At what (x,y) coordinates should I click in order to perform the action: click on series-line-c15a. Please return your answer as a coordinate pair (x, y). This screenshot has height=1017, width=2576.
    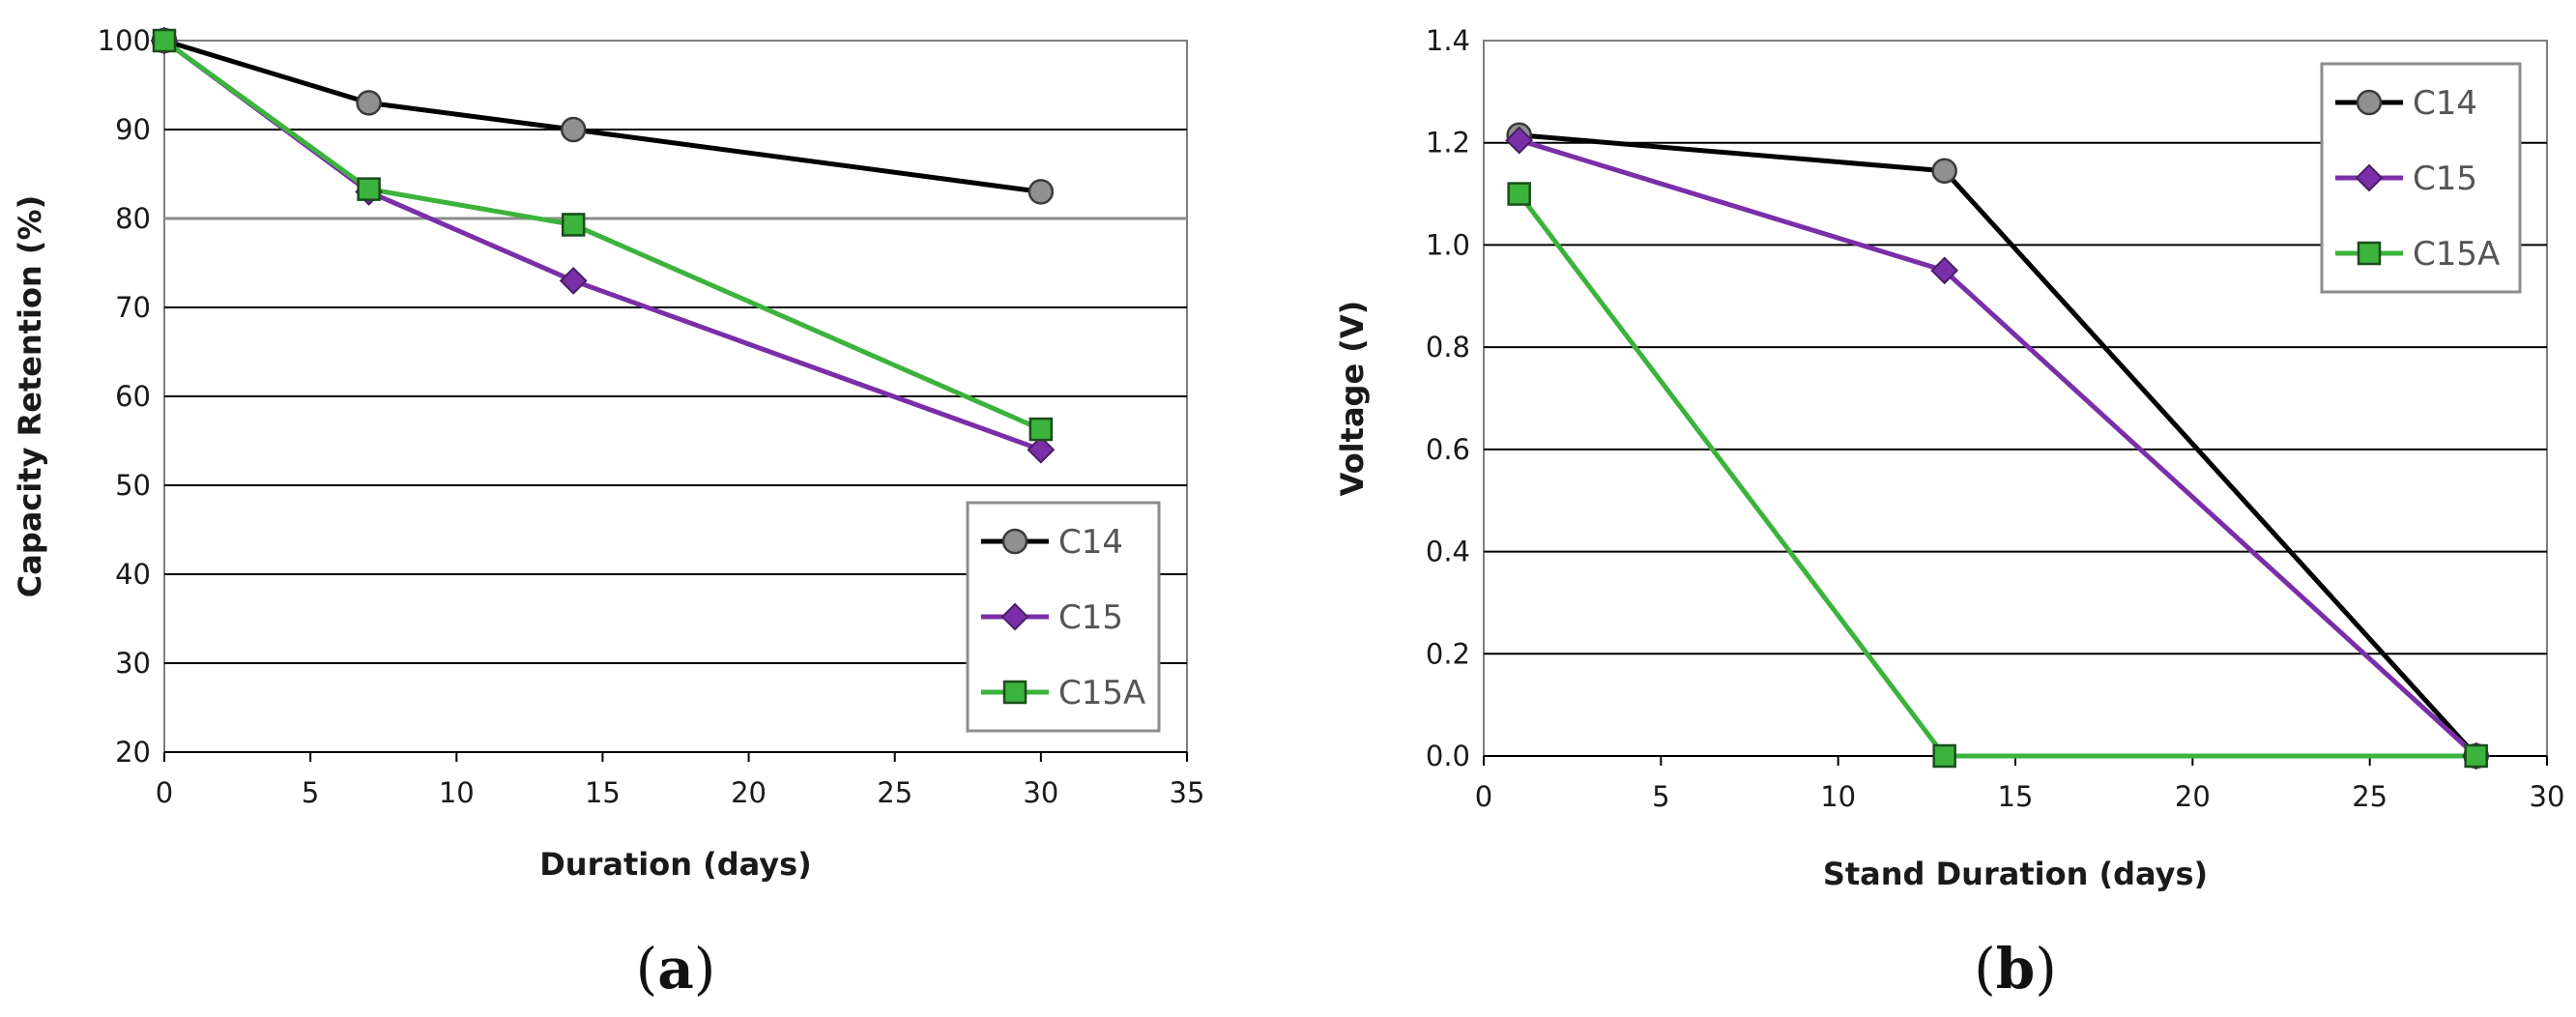
    Looking at the image, I should click on (602, 235).